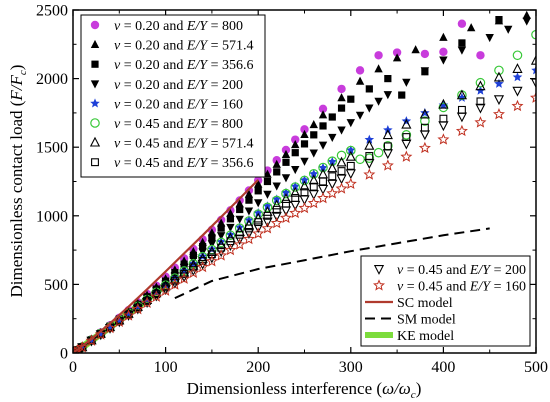 This screenshot has width=550, height=402. I want to click on legend-entry-sc-model: SC model, so click(409, 303).